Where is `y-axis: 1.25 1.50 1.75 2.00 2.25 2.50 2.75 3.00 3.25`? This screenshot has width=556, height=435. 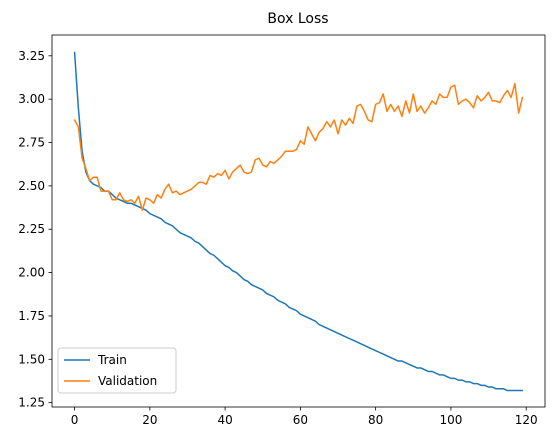
y-axis: 1.25 1.50 1.75 2.00 2.25 2.50 2.75 3.00 3.25 is located at coordinates (35, 229).